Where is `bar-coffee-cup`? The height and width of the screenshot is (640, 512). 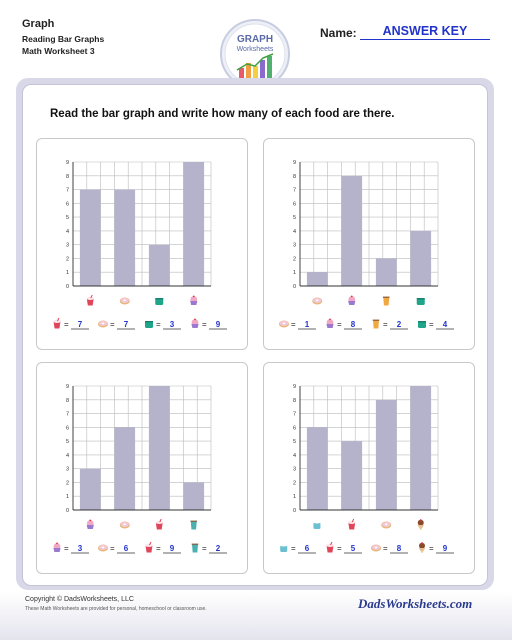 bar-coffee-cup is located at coordinates (421, 258).